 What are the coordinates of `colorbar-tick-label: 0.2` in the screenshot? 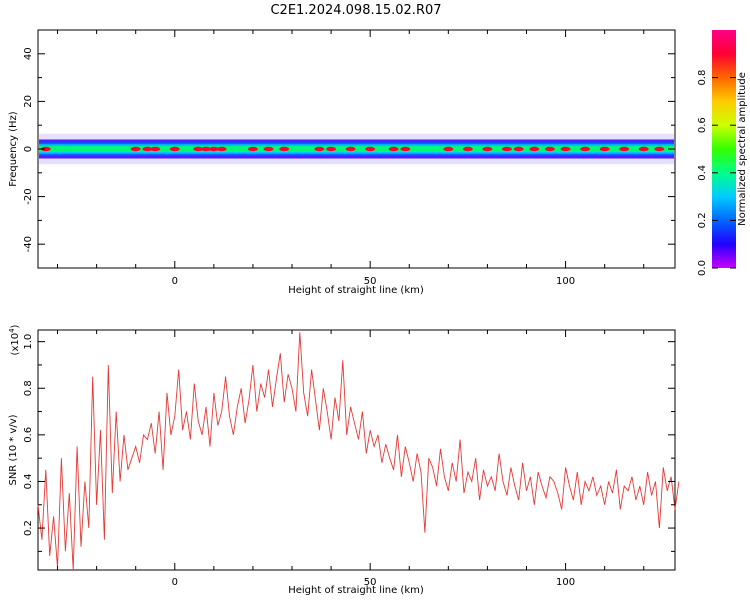 It's located at (702, 220).